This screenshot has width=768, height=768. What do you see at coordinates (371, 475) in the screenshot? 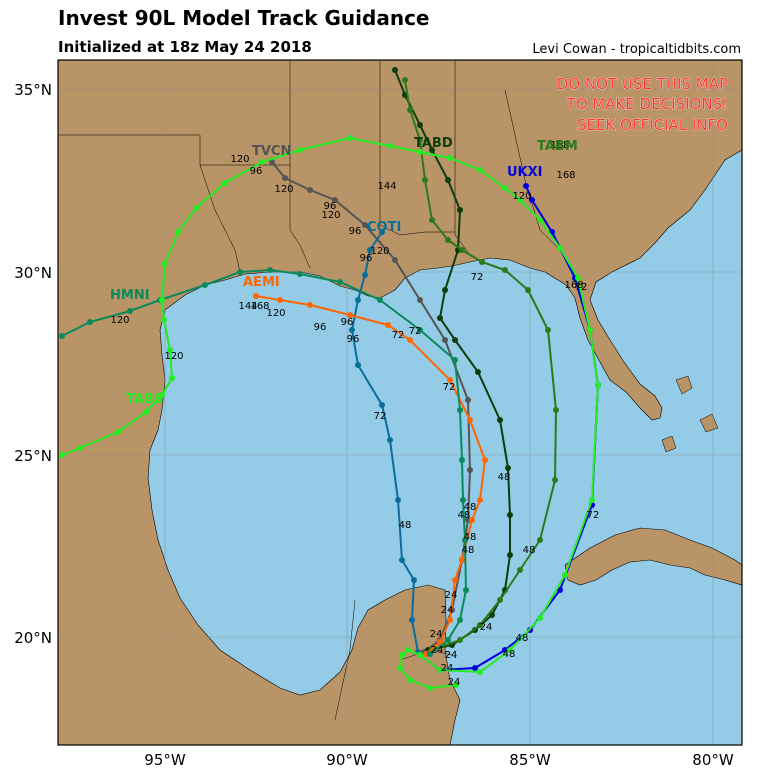
I see `track-aemi` at bounding box center [371, 475].